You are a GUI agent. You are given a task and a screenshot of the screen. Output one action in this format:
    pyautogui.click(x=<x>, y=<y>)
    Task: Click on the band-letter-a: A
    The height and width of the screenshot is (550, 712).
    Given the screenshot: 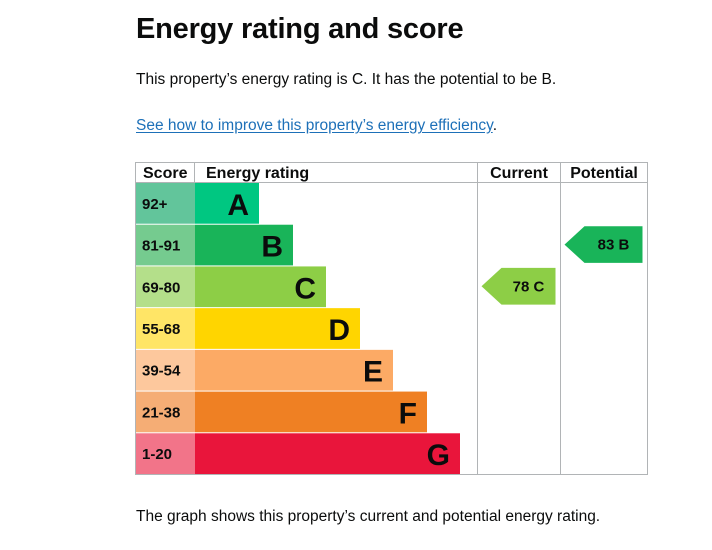 What is the action you would take?
    pyautogui.click(x=238, y=205)
    